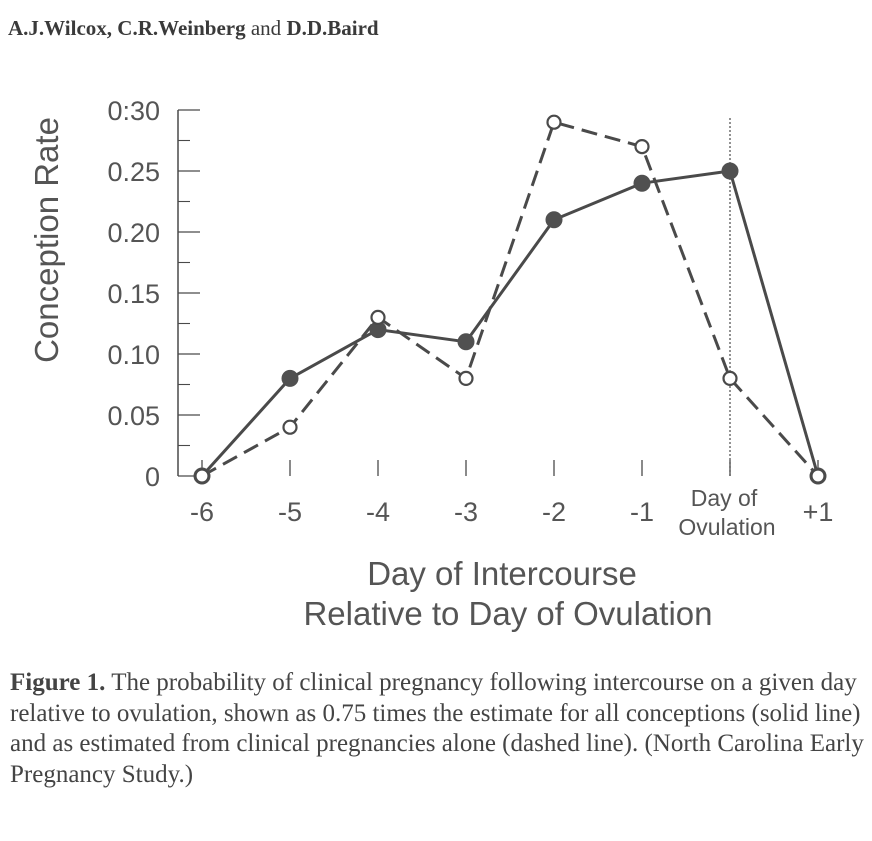  Describe the element at coordinates (332, 28) in the screenshot. I see `author-baird: D.D.Baird` at that location.